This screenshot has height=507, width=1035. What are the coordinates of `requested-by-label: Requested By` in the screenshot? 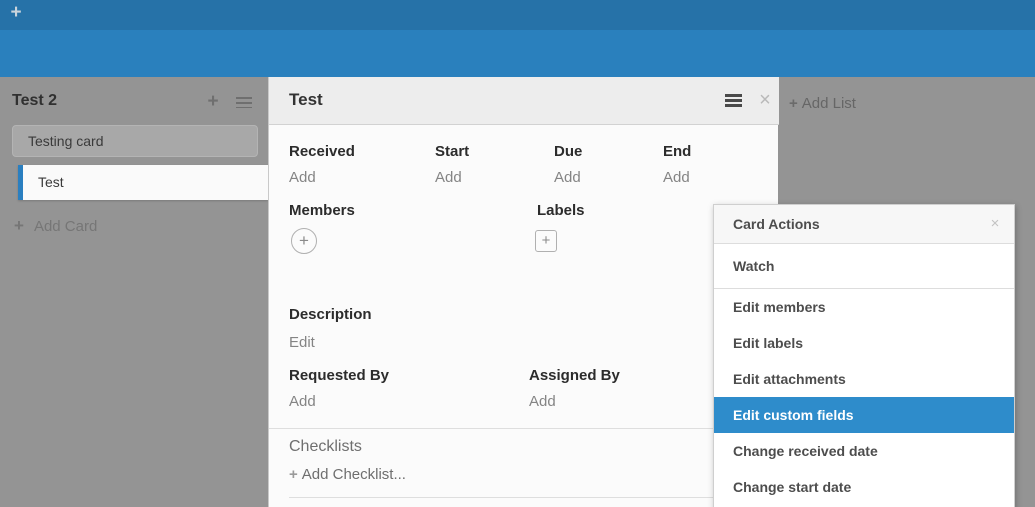 It's located at (339, 375).